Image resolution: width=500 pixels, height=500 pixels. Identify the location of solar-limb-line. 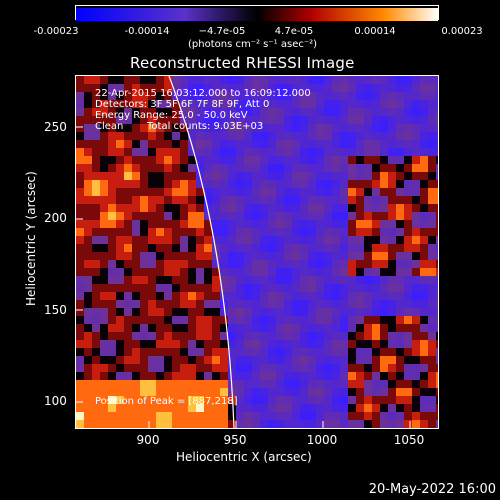
(201, 252).